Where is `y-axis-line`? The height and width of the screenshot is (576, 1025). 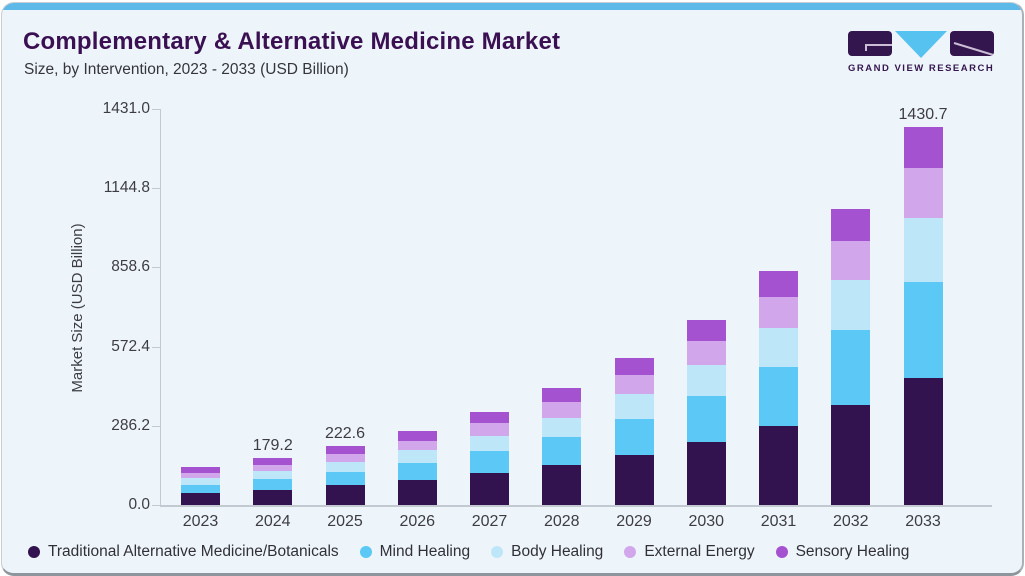
y-axis-line is located at coordinates (160, 307).